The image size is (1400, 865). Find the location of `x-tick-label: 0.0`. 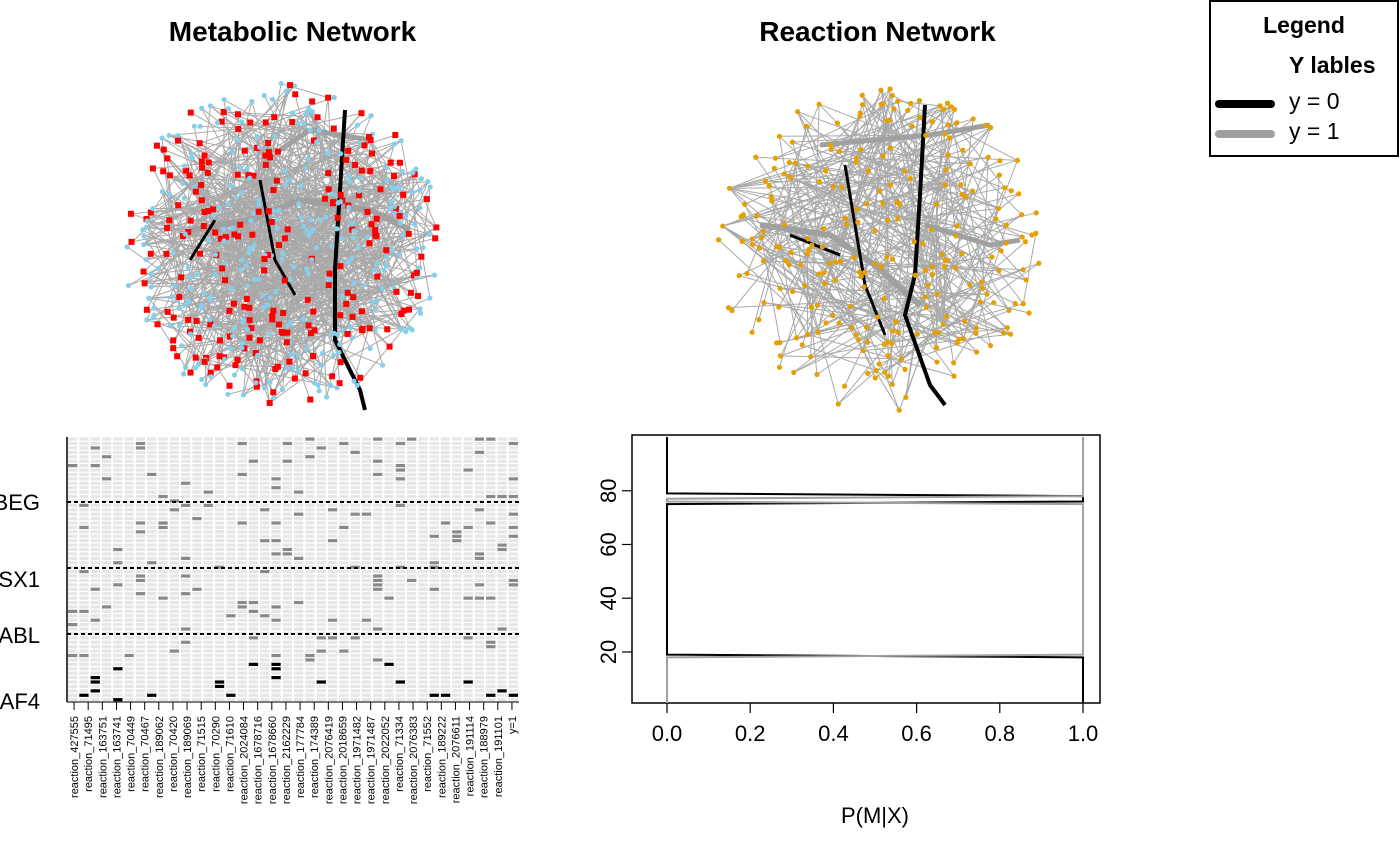

x-tick-label: 0.0 is located at coordinates (667, 733).